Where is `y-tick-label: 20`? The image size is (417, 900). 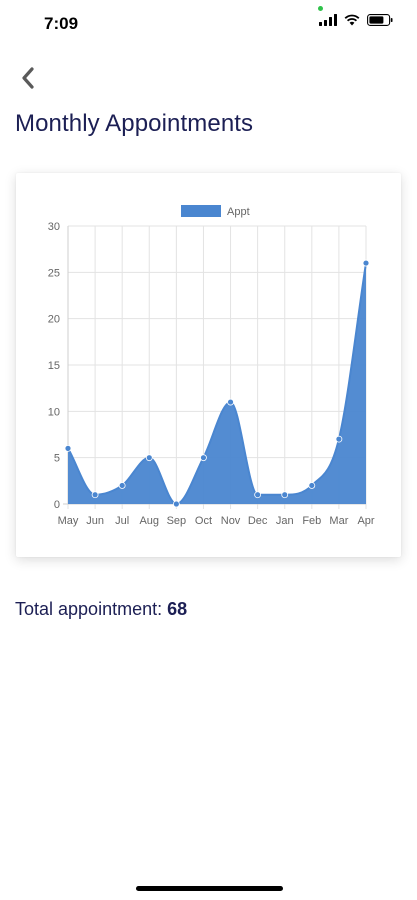
y-tick-label: 20 is located at coordinates (54, 320).